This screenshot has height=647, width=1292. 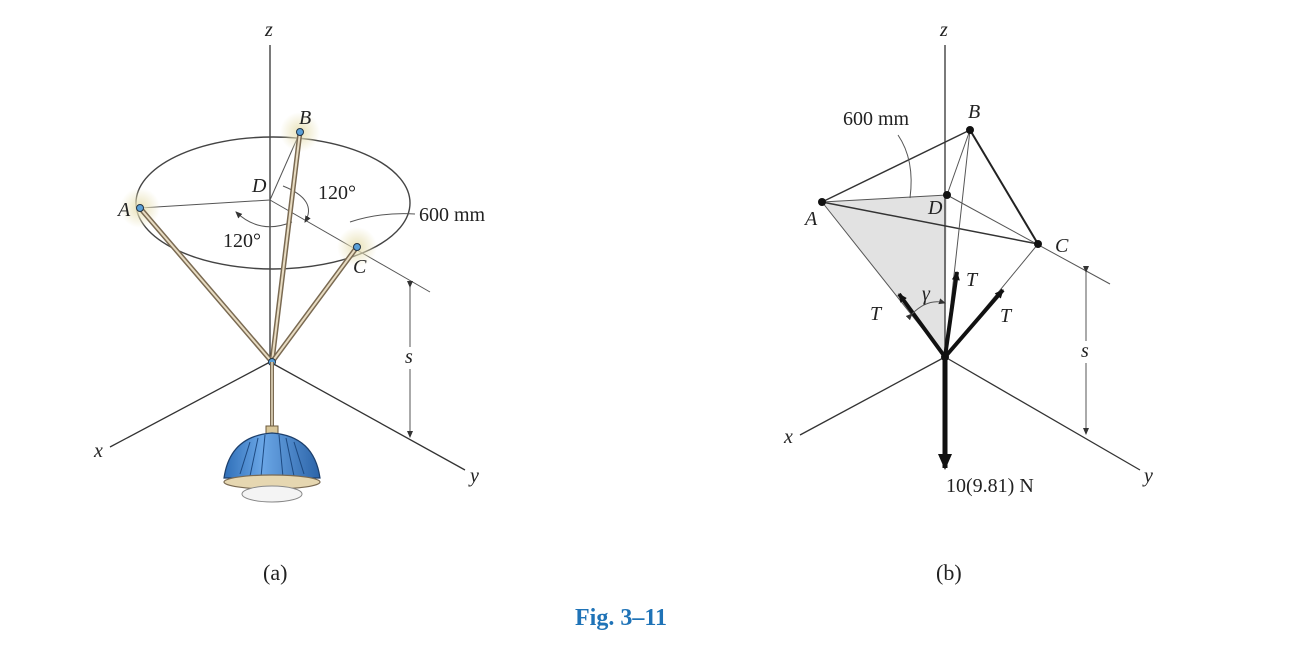 I want to click on dimension-s-label-b: s, so click(x=1085, y=351).